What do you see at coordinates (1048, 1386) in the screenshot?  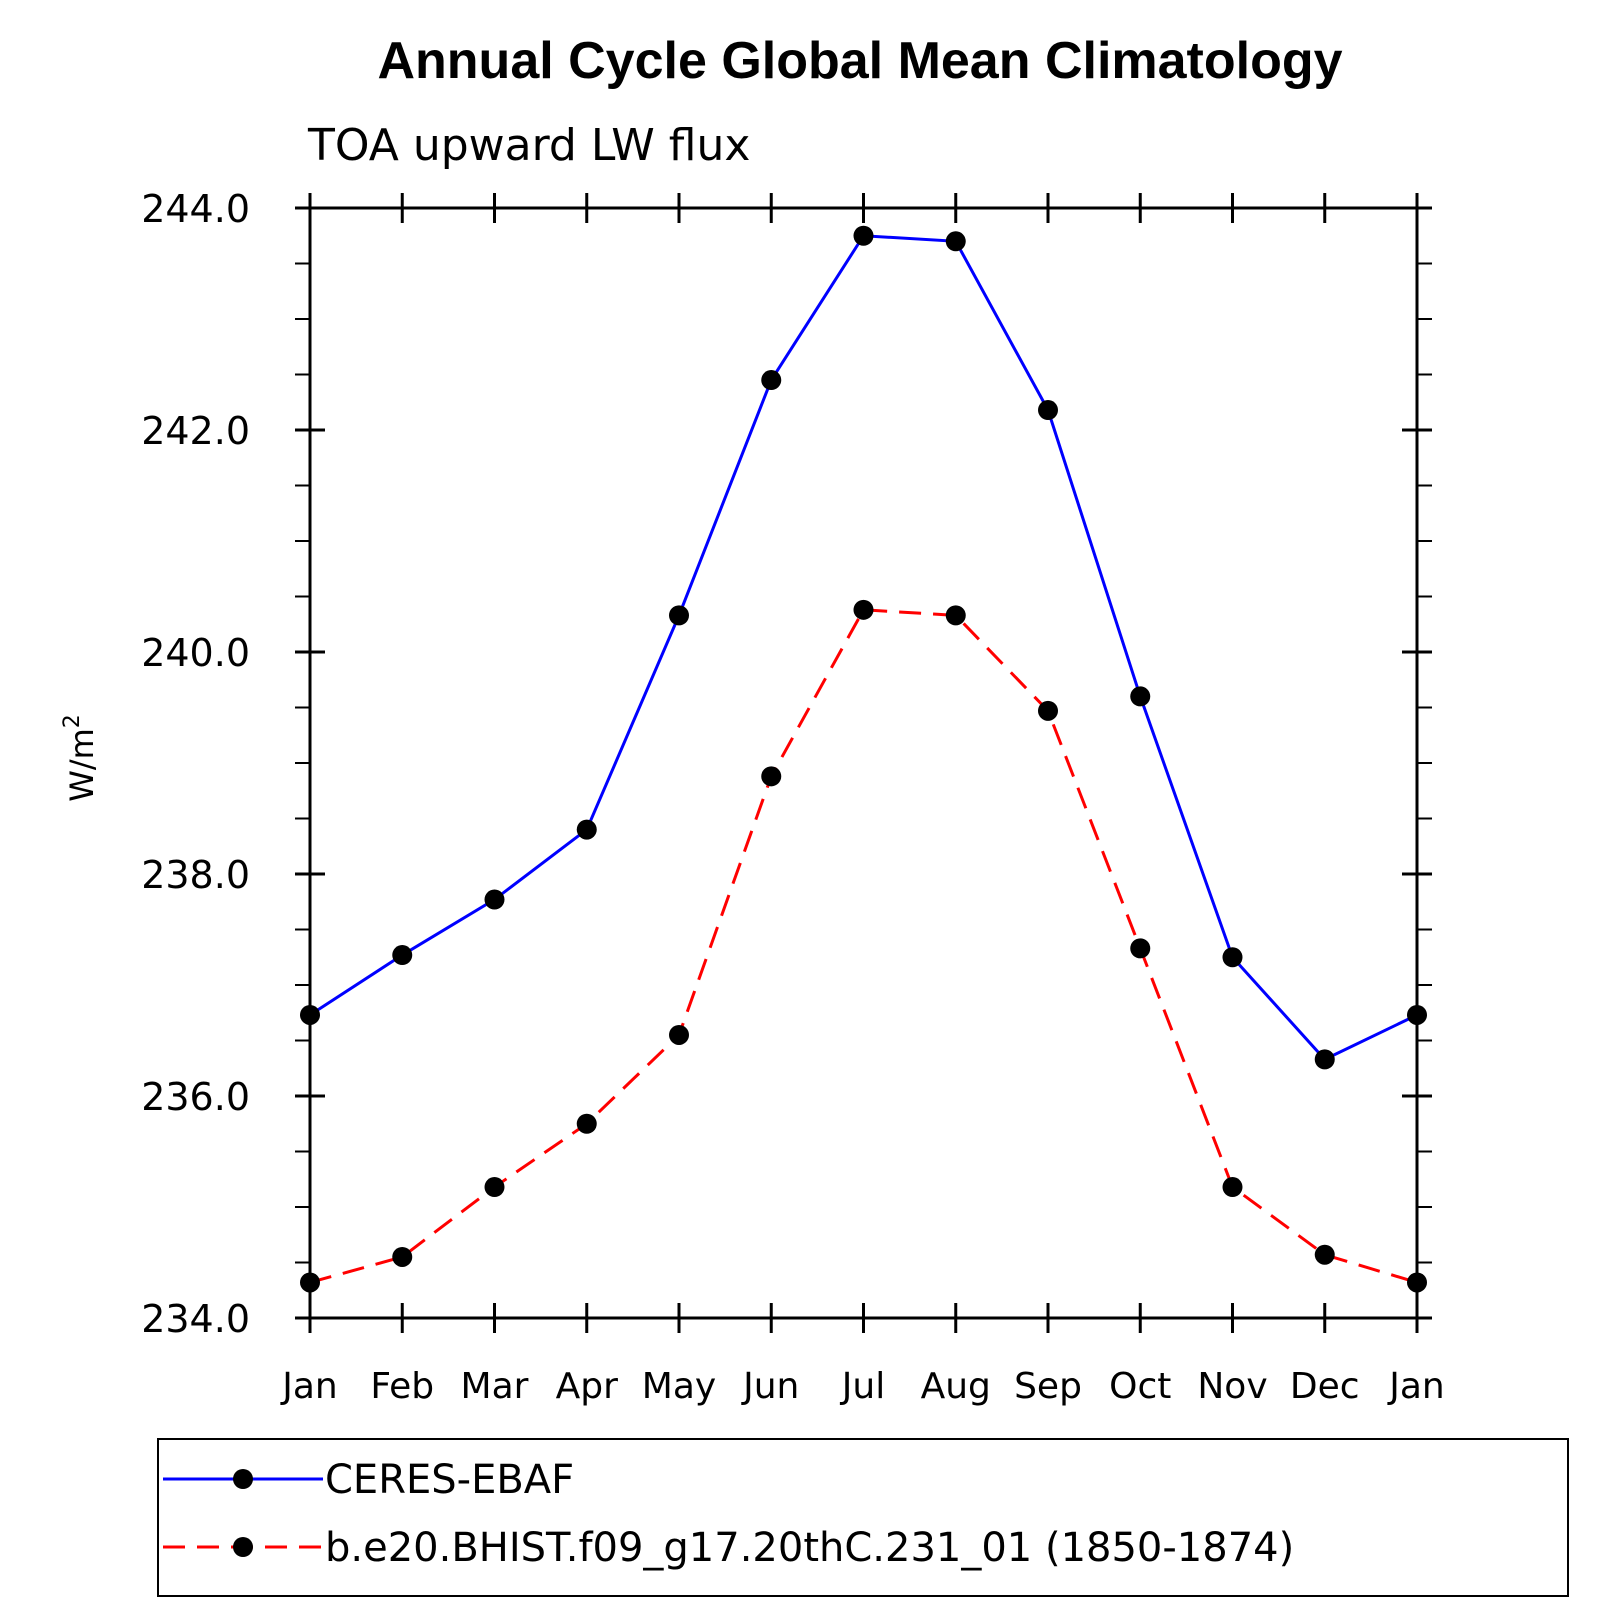 I see `x-tick-label: Sep` at bounding box center [1048, 1386].